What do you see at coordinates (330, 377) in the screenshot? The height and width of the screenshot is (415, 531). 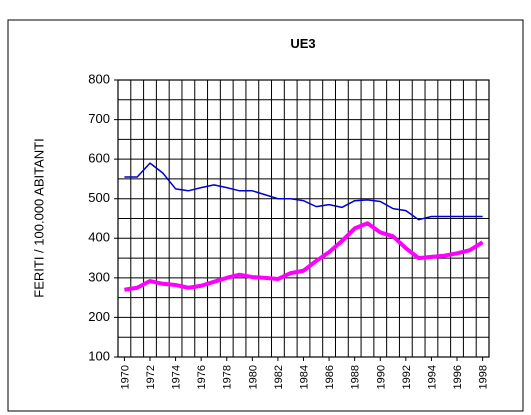 I see `x-tick-label: 1986` at bounding box center [330, 377].